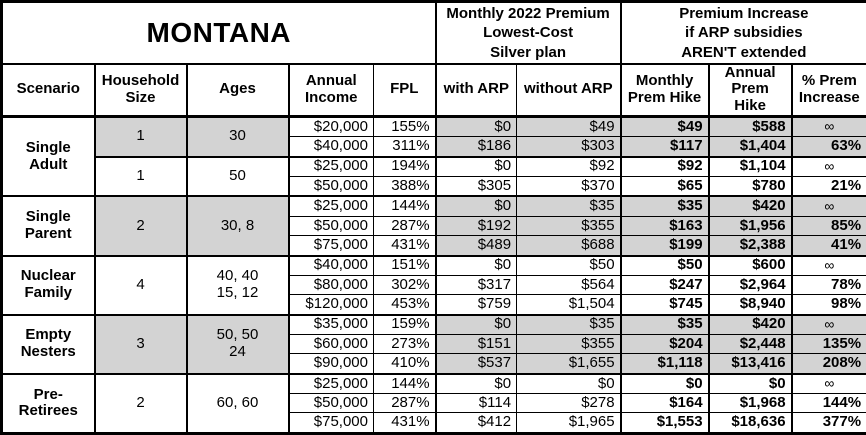  I want to click on with-arp-cell: $759, so click(476, 305).